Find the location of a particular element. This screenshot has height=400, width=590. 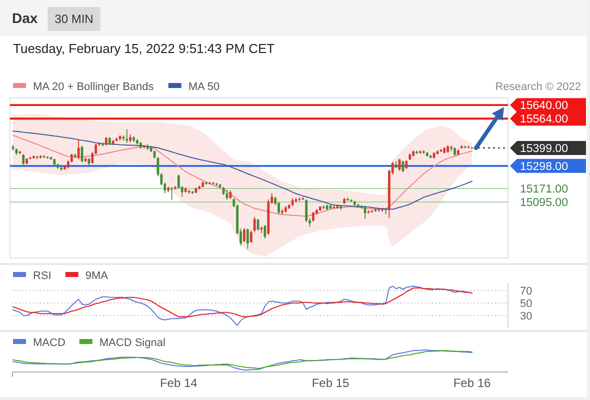

ref-line-label: 15564.00 is located at coordinates (544, 120).